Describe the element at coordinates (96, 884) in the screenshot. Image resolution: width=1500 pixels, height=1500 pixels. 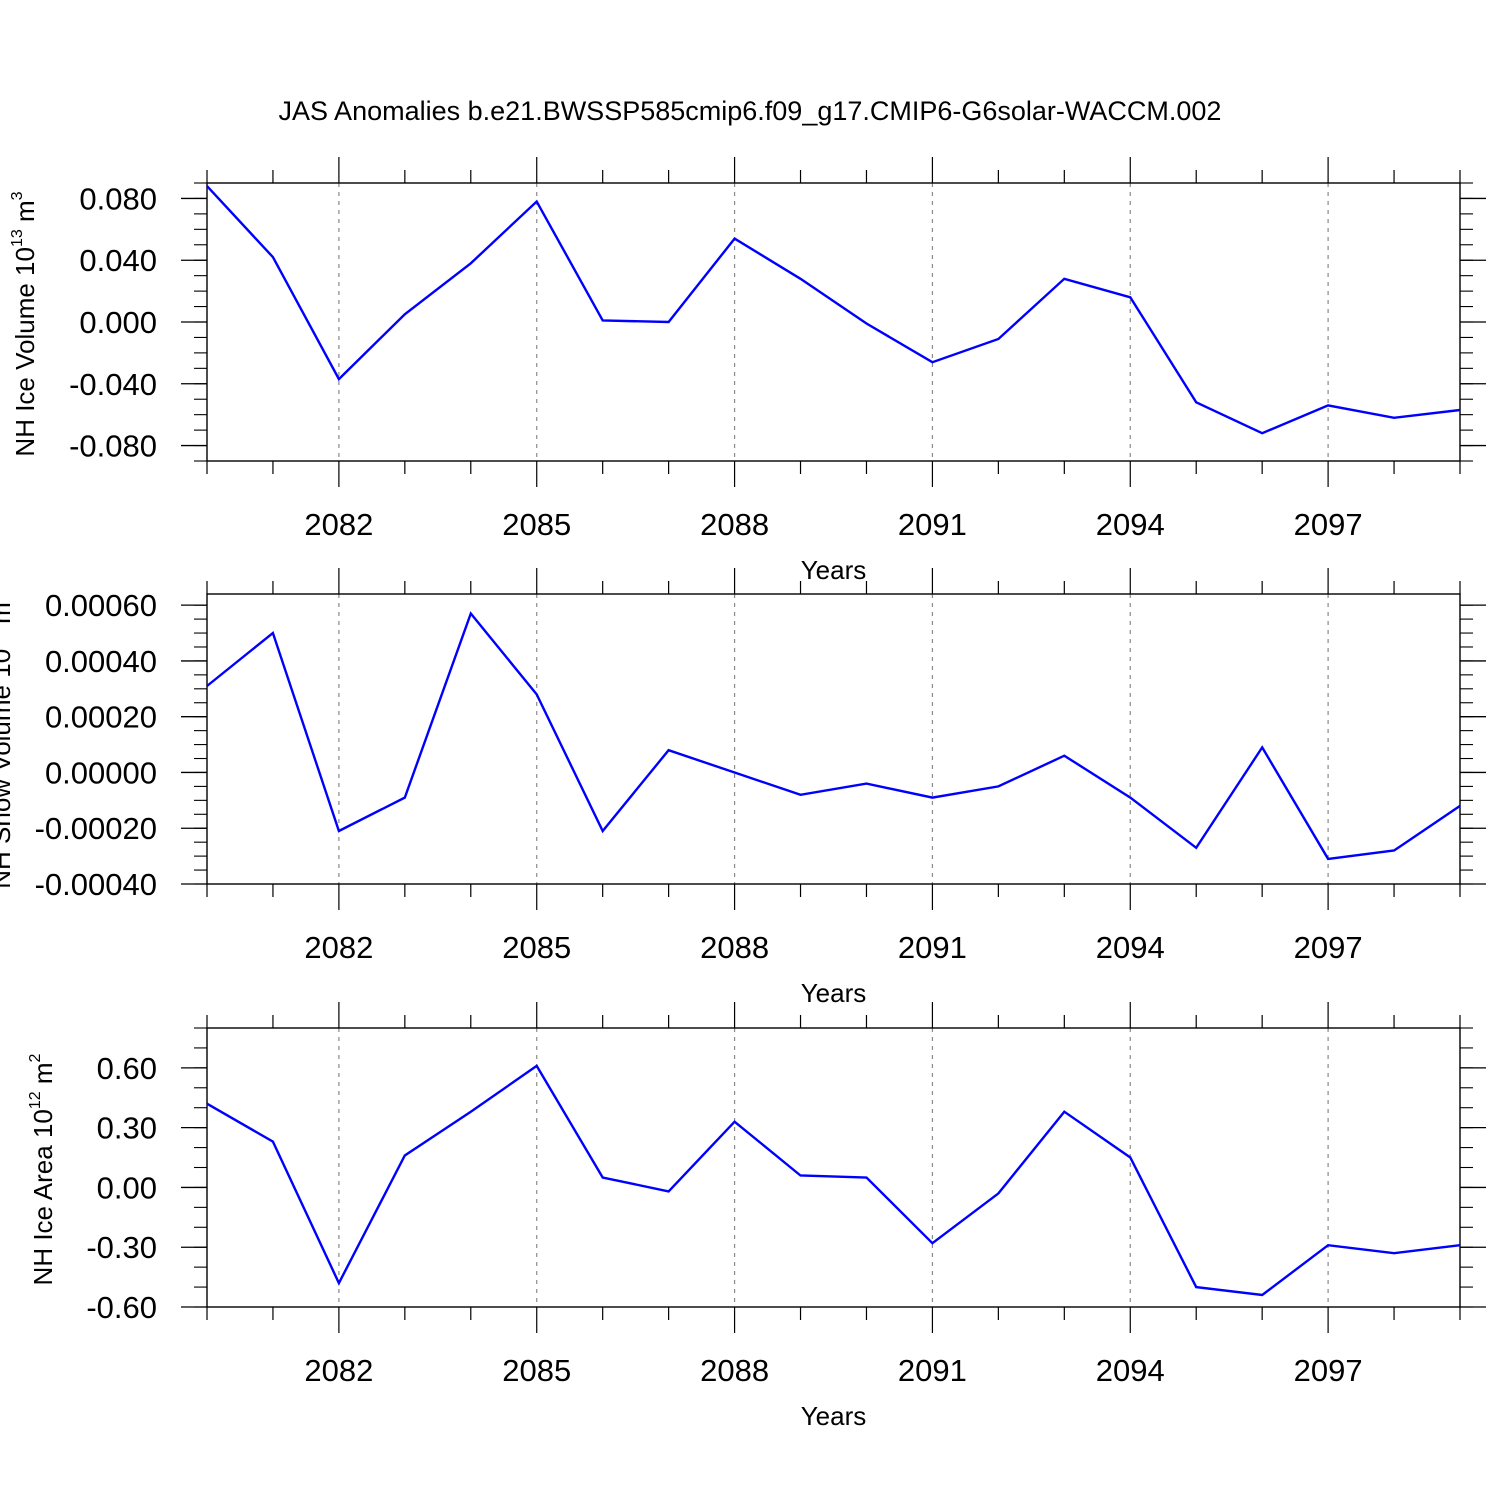
I see `y-tick-label: -0.00040` at that location.